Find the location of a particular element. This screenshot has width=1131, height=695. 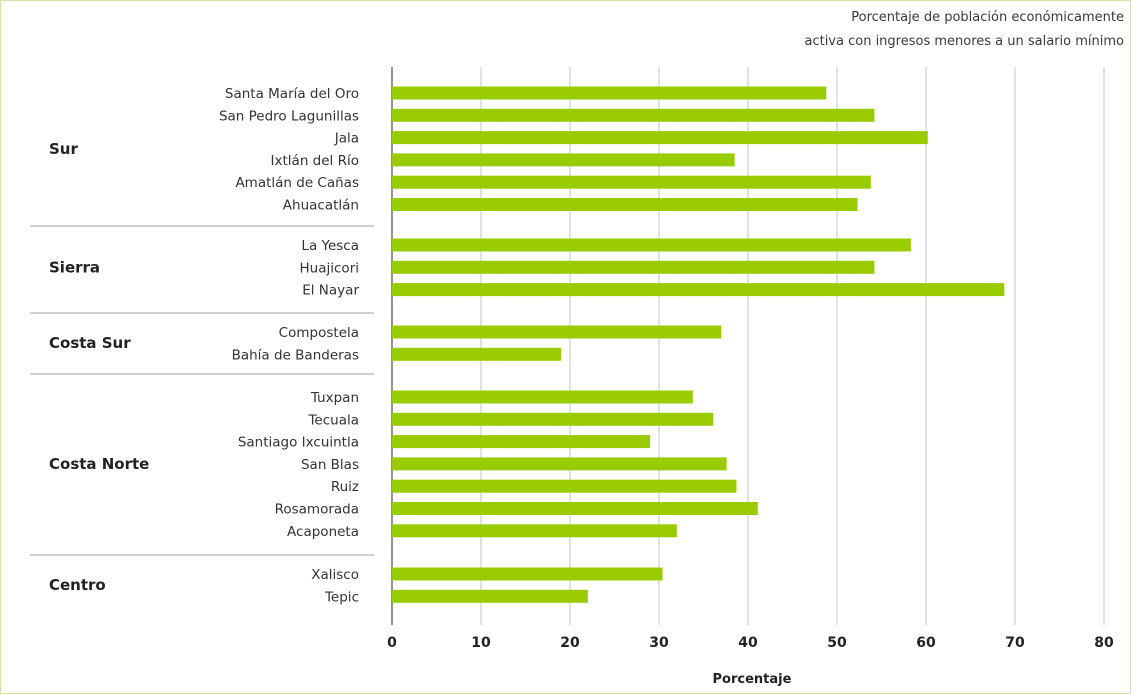

x-axis-title: Porcentaje is located at coordinates (752, 679).